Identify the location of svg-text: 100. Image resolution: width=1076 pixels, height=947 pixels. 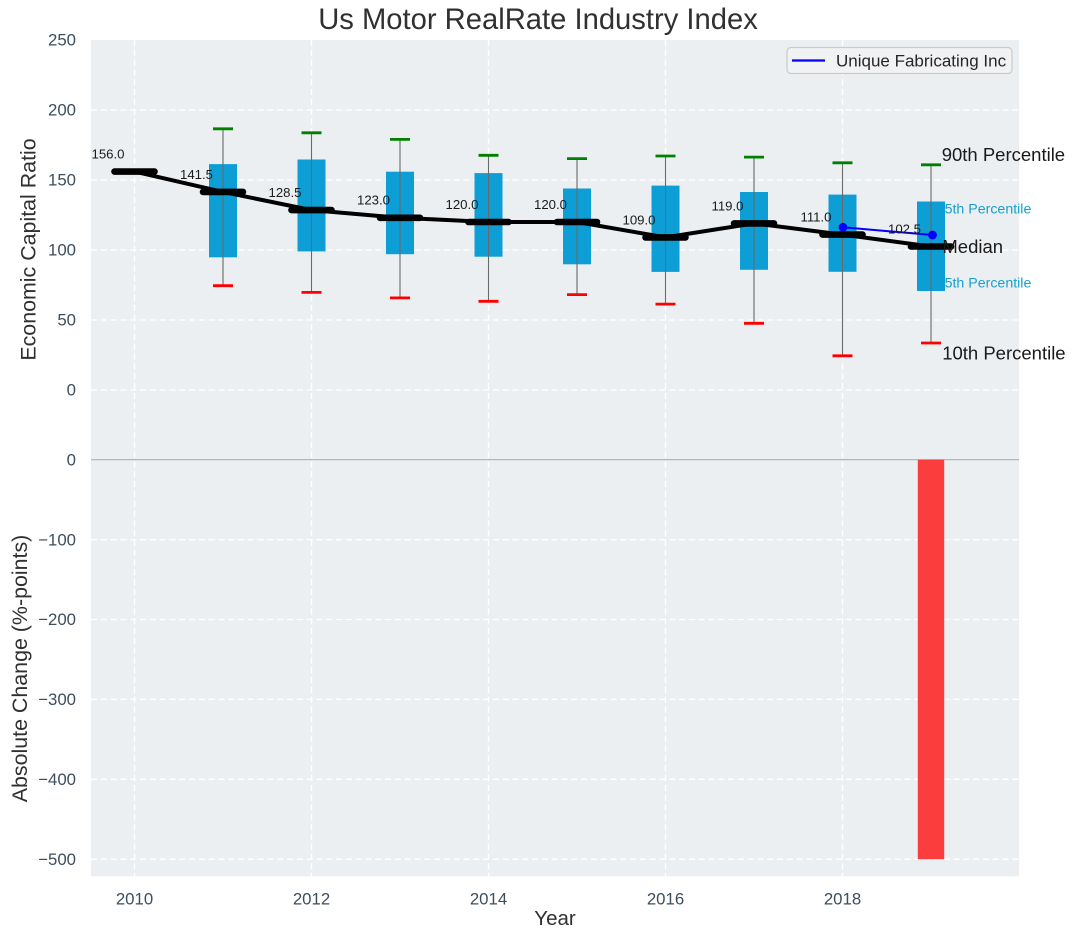
(62, 250).